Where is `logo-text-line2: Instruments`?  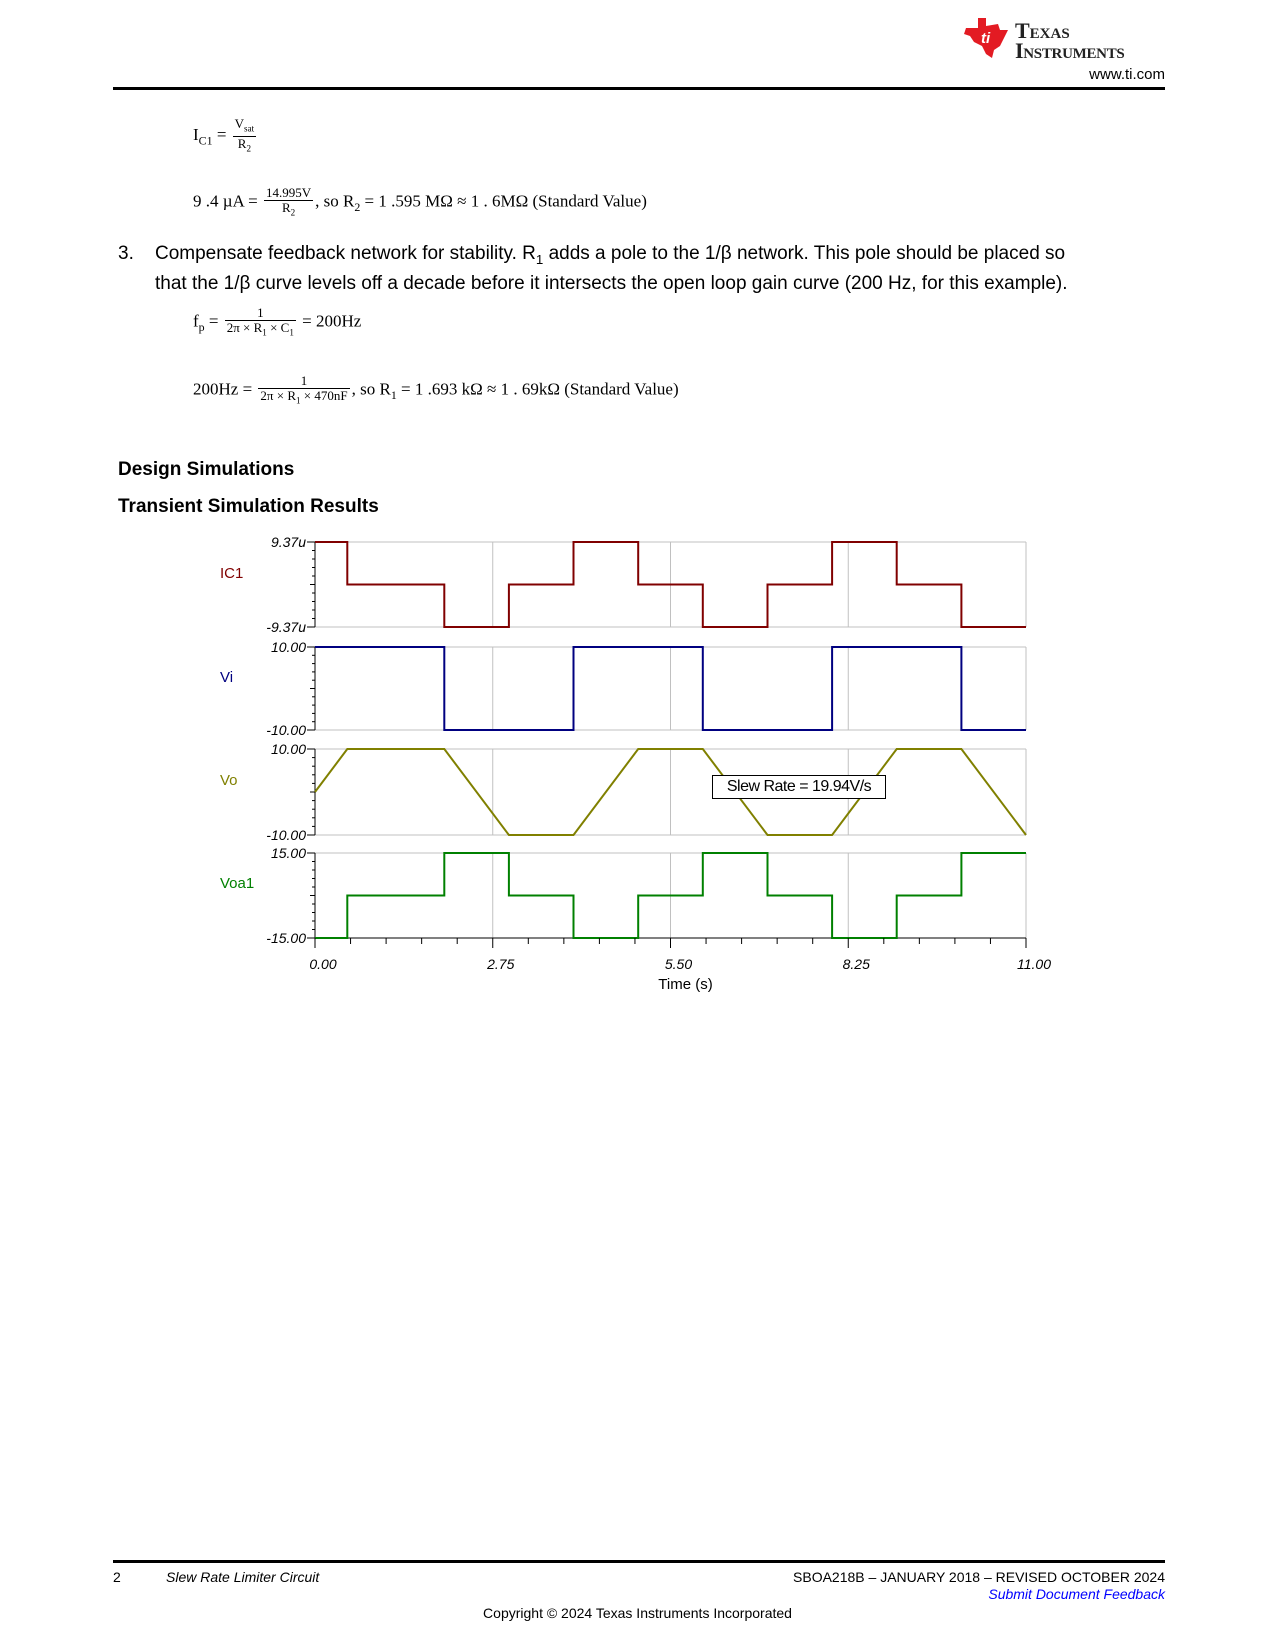
logo-text-line2: Instruments is located at coordinates (1070, 50).